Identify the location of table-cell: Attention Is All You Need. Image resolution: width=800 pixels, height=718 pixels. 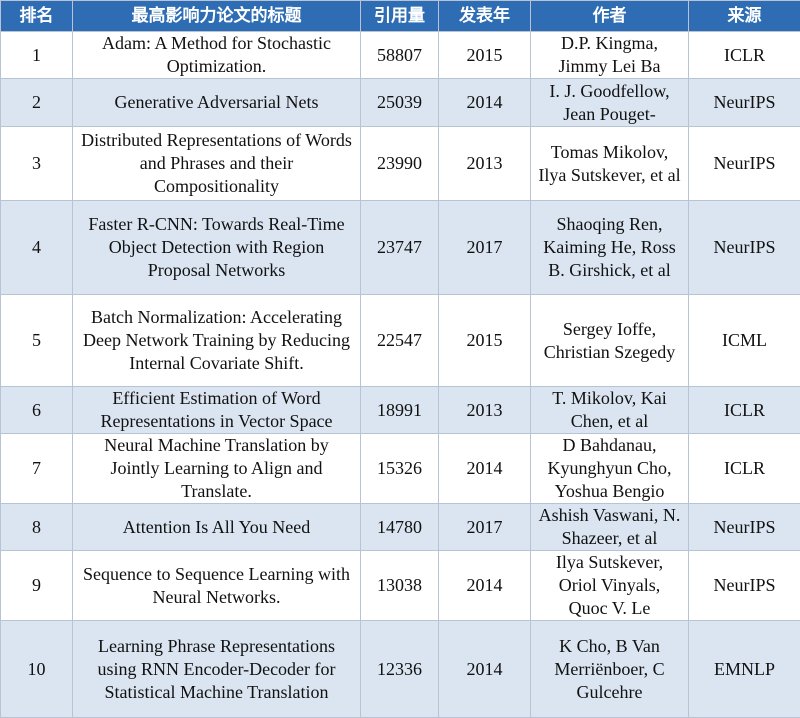
(216, 527).